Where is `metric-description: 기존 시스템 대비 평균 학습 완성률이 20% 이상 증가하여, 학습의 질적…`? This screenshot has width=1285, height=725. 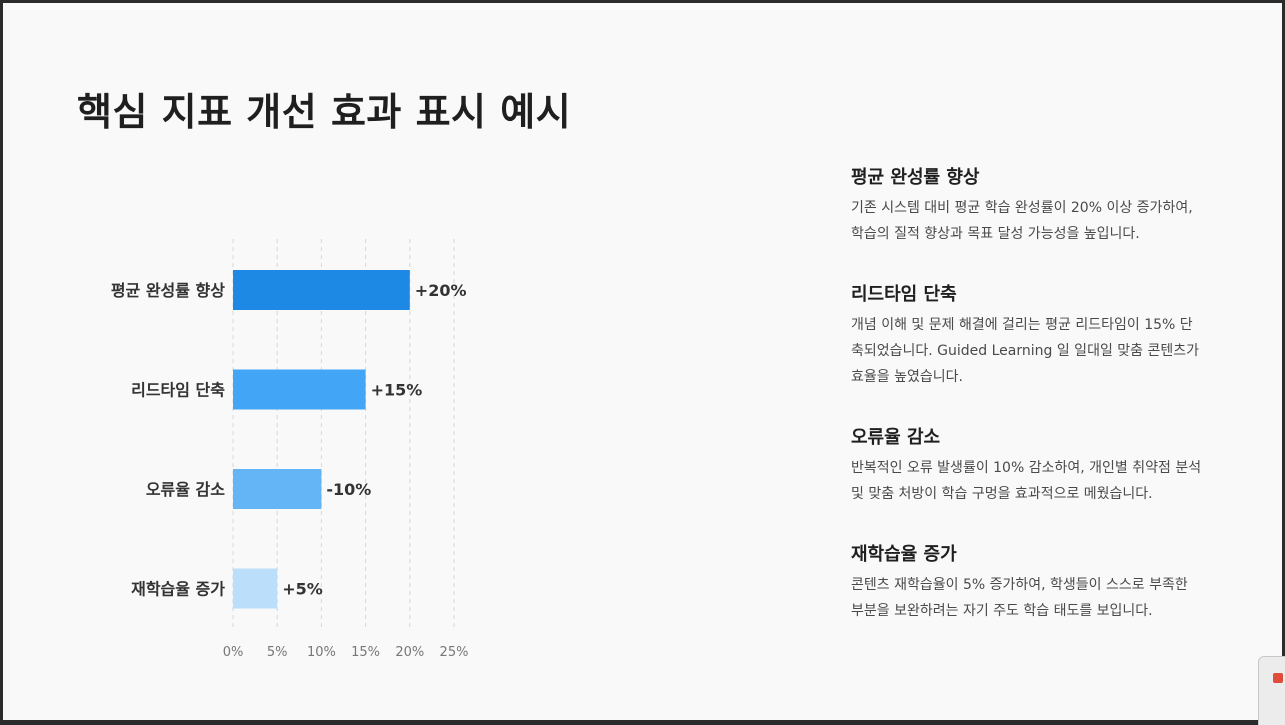 metric-description: 기존 시스템 대비 평균 학습 완성률이 20% 이상 증가하여, 학습의 질적… is located at coordinates (1022, 221).